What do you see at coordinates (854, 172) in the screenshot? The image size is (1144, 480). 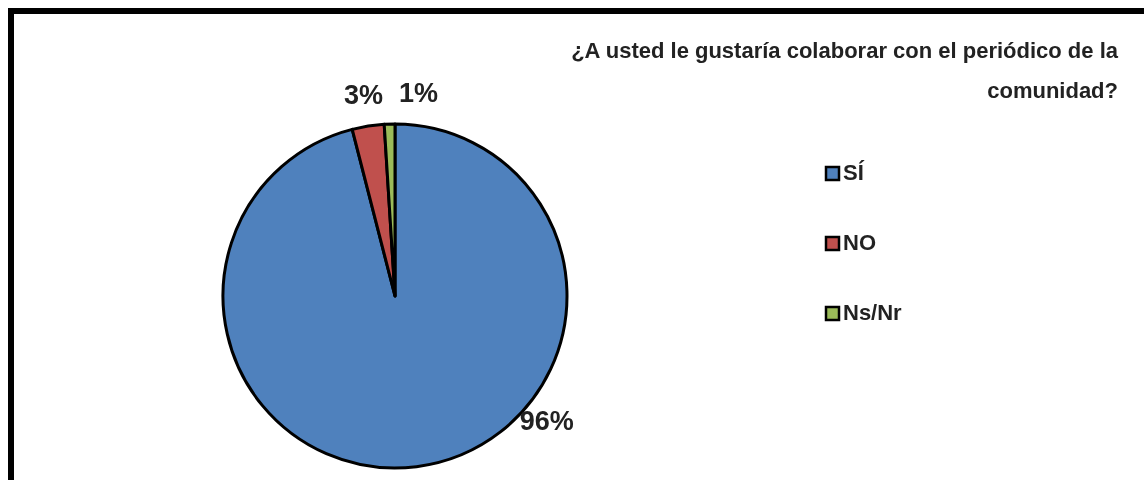 I see `legend-label: SÍ` at bounding box center [854, 172].